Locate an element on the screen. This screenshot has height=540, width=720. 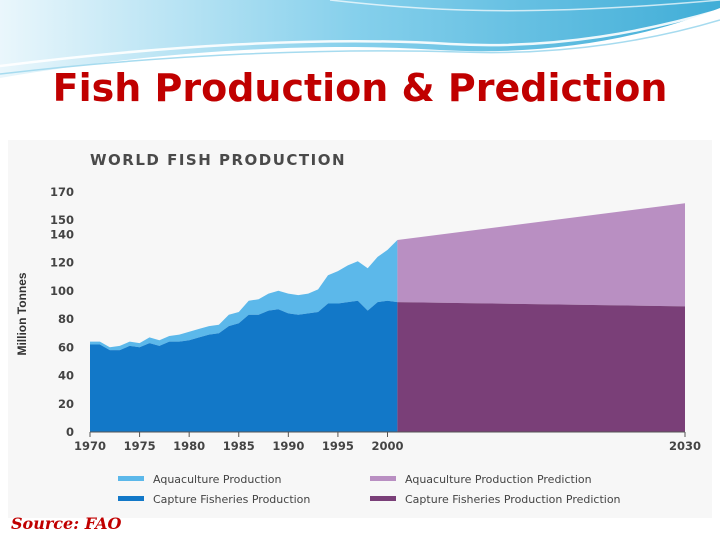
legend-item: Aquaculture Production Prediction is located at coordinates (481, 479).